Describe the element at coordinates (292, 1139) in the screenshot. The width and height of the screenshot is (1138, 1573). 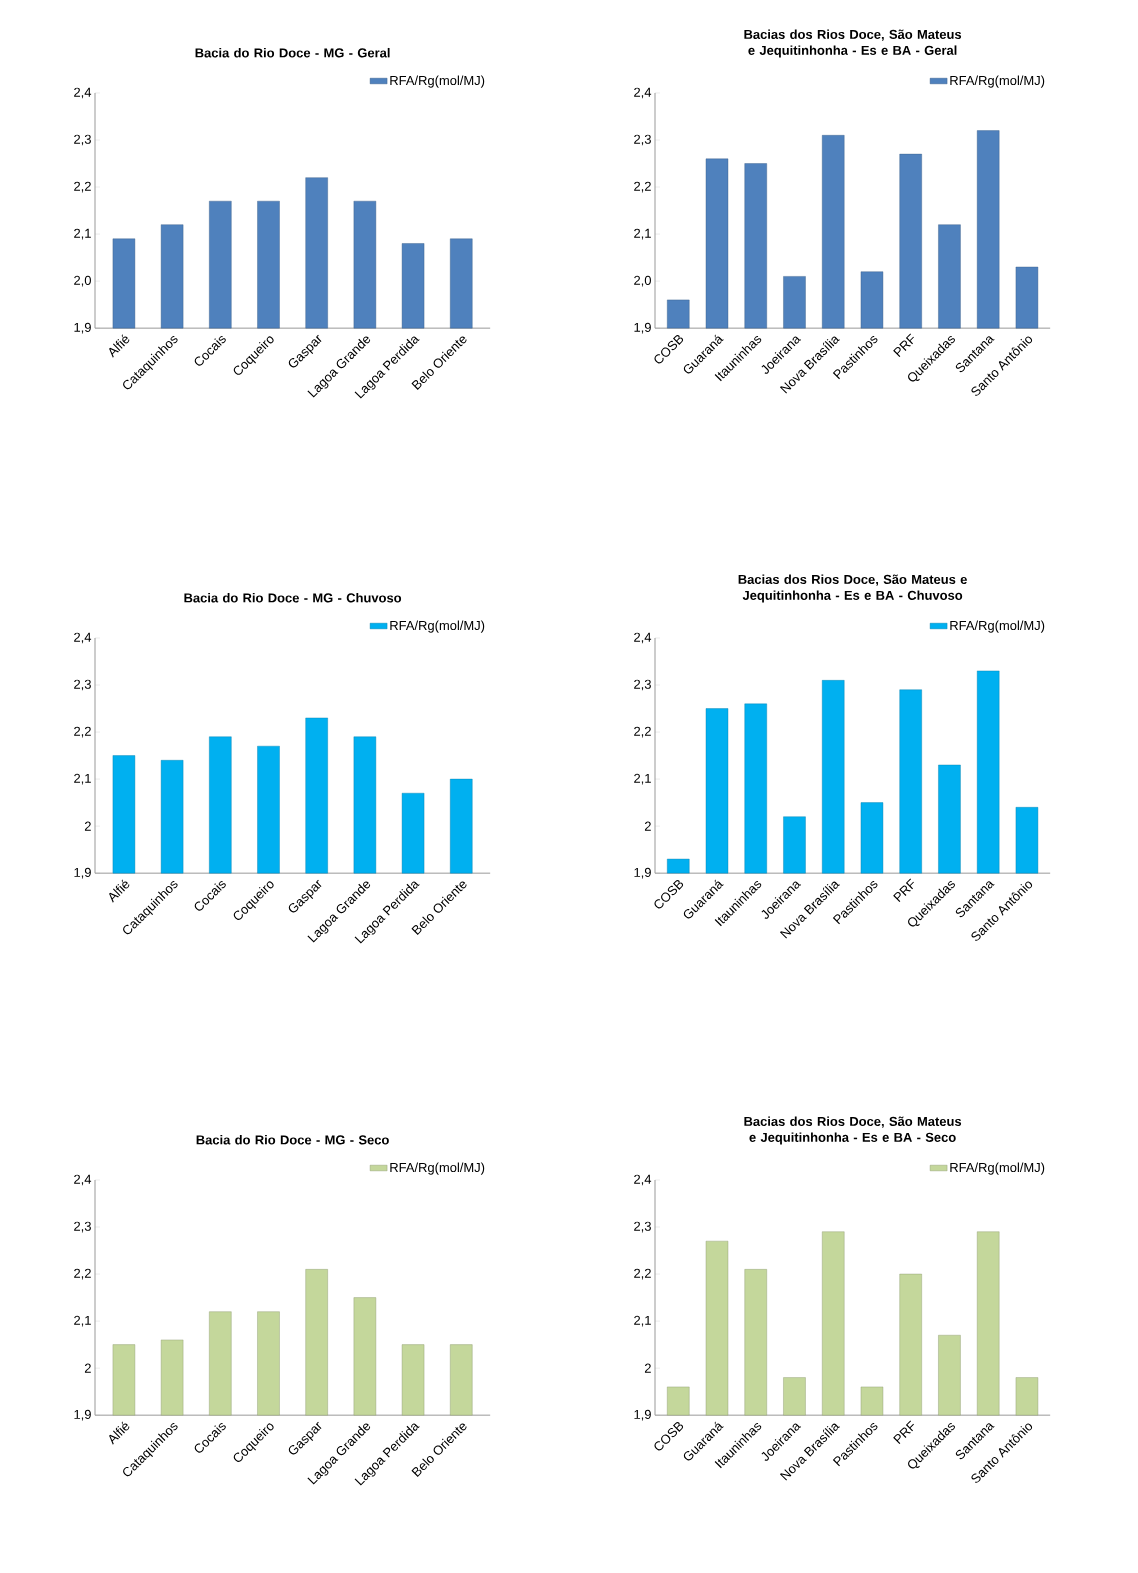
I see `chart-title: Bacia do Rio Doce - MG - Seco` at that location.